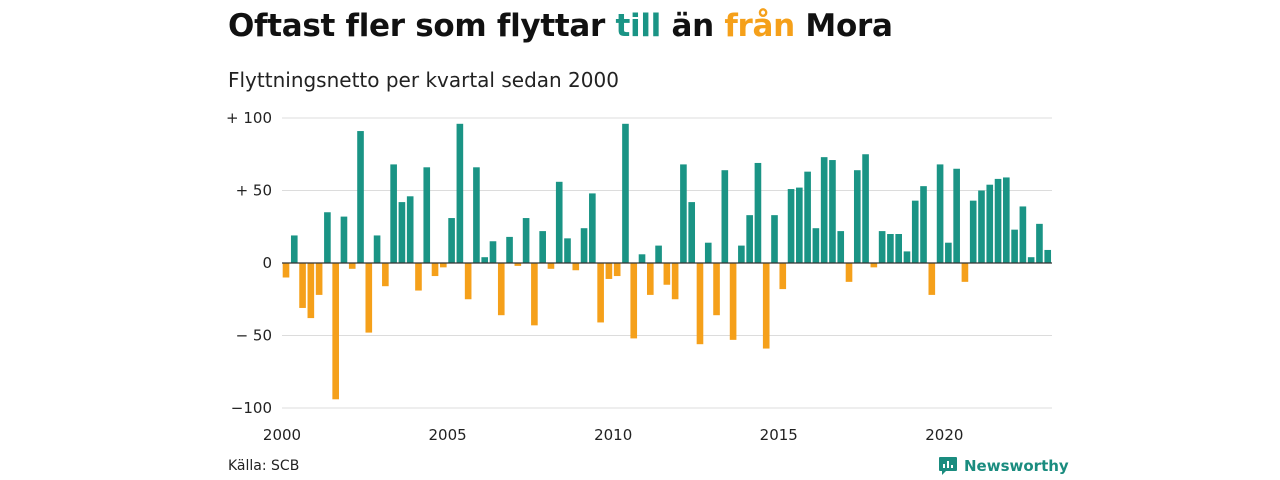 The image size is (1280, 480). I want to click on newsworthy-logo-icon, so click(948, 466).